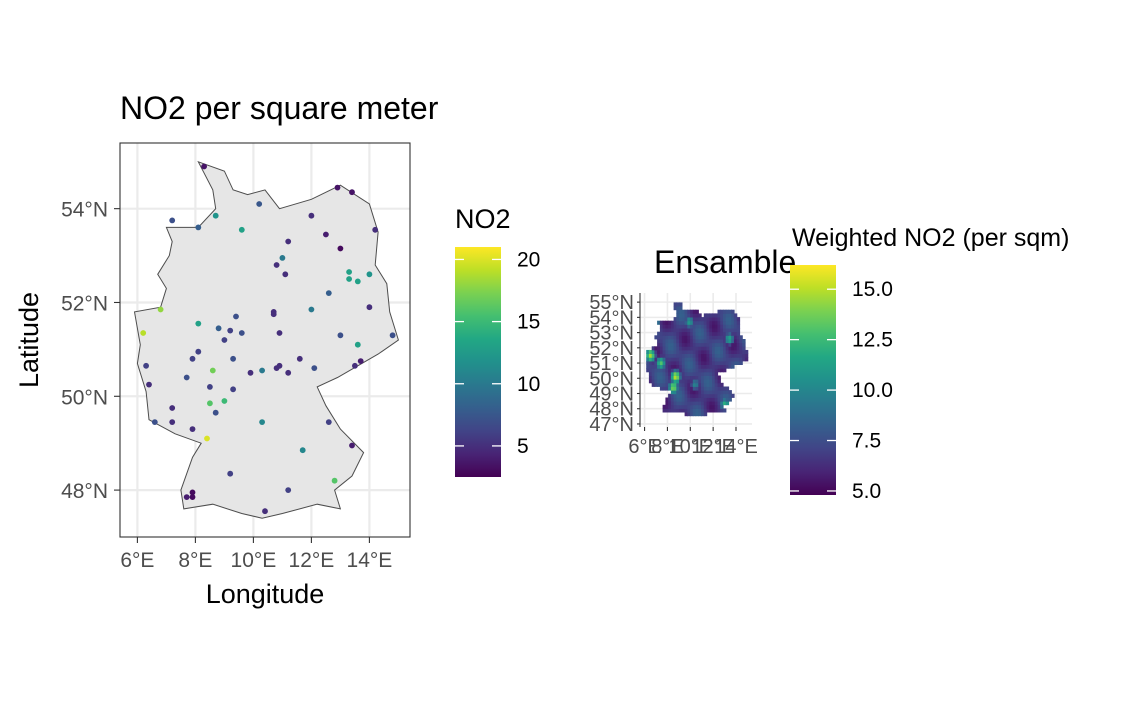 The width and height of the screenshot is (1142, 710). Describe the element at coordinates (265, 594) in the screenshot. I see `plot1-x-axis-title: Longitude` at that location.